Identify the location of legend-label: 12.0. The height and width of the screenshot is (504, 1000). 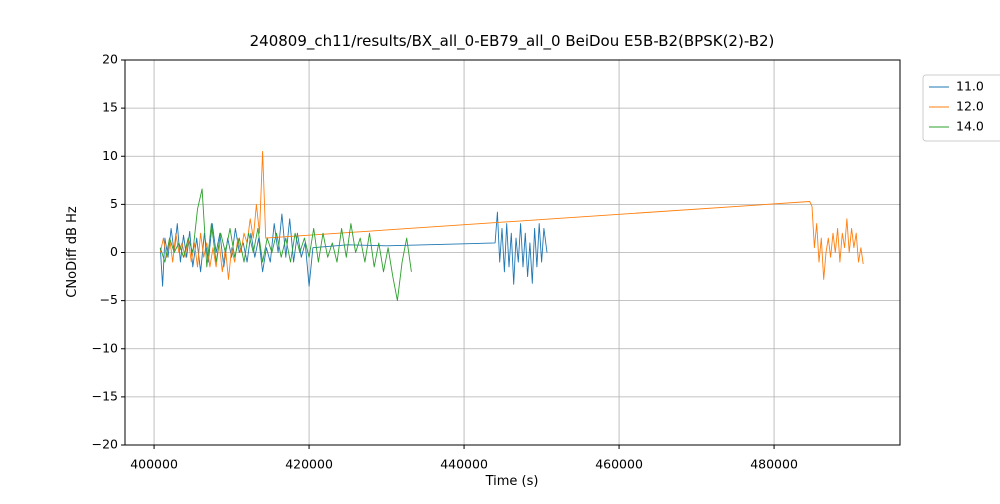
(970, 106).